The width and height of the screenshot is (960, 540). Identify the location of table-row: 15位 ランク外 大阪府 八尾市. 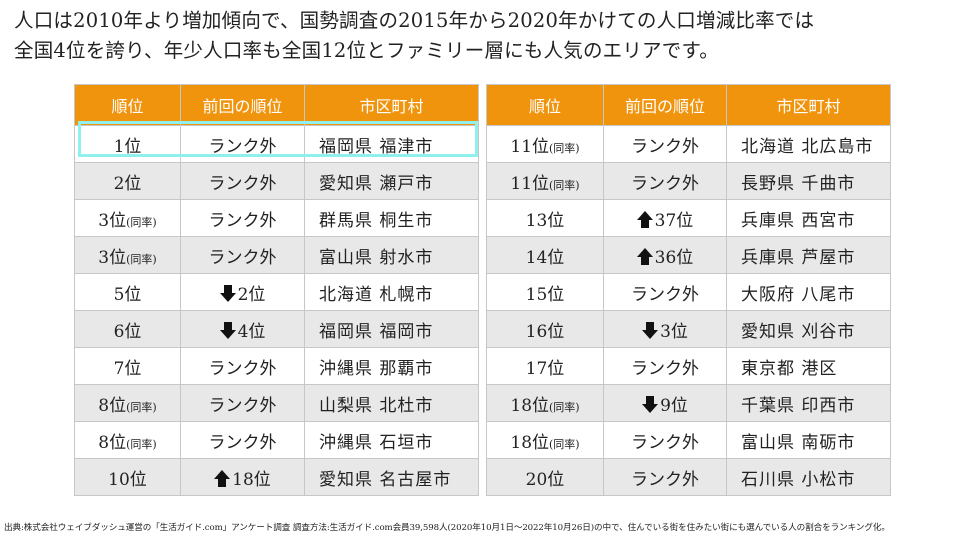
(688, 292).